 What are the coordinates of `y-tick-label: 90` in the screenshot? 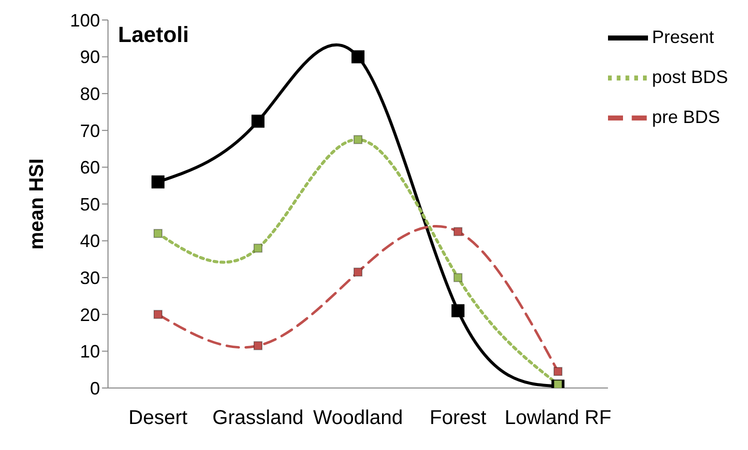 It's located at (90, 57).